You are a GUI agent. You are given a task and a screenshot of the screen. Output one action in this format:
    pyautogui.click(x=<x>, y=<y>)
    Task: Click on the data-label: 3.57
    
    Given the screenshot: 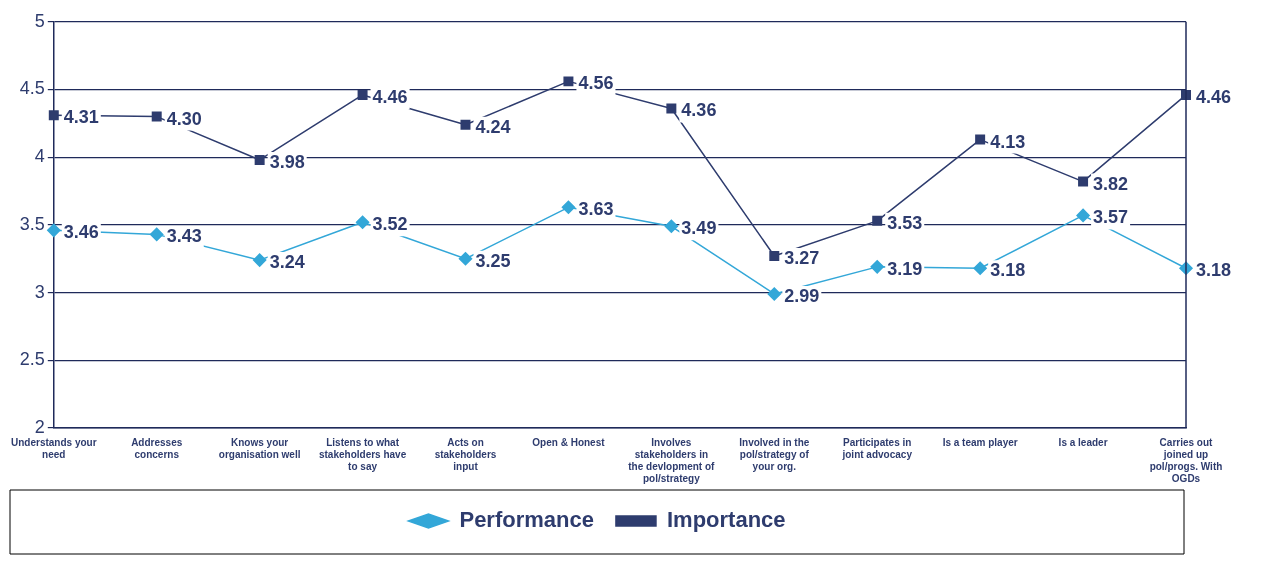 What is the action you would take?
    pyautogui.click(x=1111, y=217)
    